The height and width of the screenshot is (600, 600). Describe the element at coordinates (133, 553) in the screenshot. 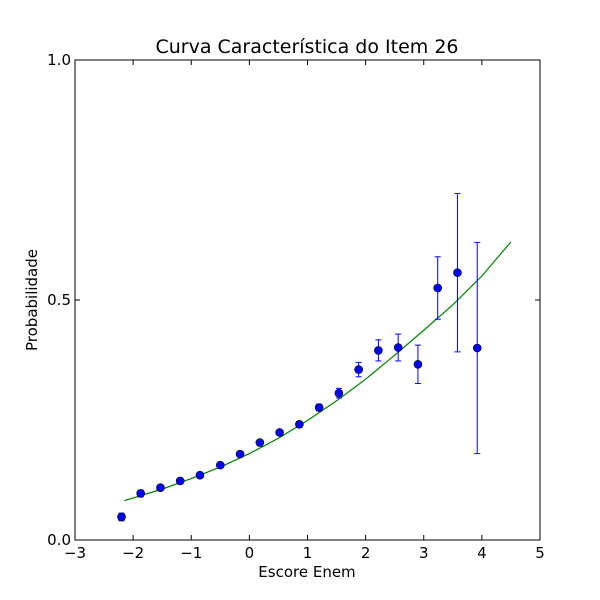

I see `x-tick-label: −2` at that location.